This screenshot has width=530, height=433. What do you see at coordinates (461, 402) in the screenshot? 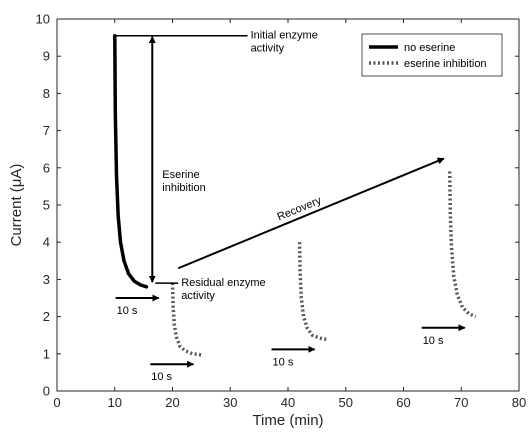
I see `x-tick-label: 70` at bounding box center [461, 402].